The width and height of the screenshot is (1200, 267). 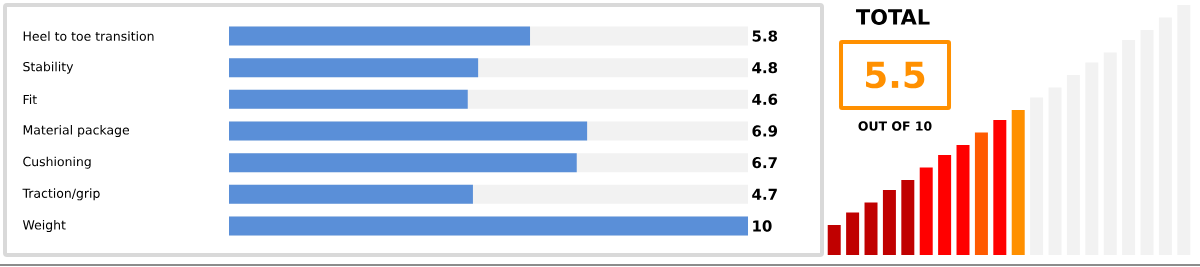 What do you see at coordinates (765, 99) in the screenshot?
I see `data-label: 4.6` at bounding box center [765, 99].